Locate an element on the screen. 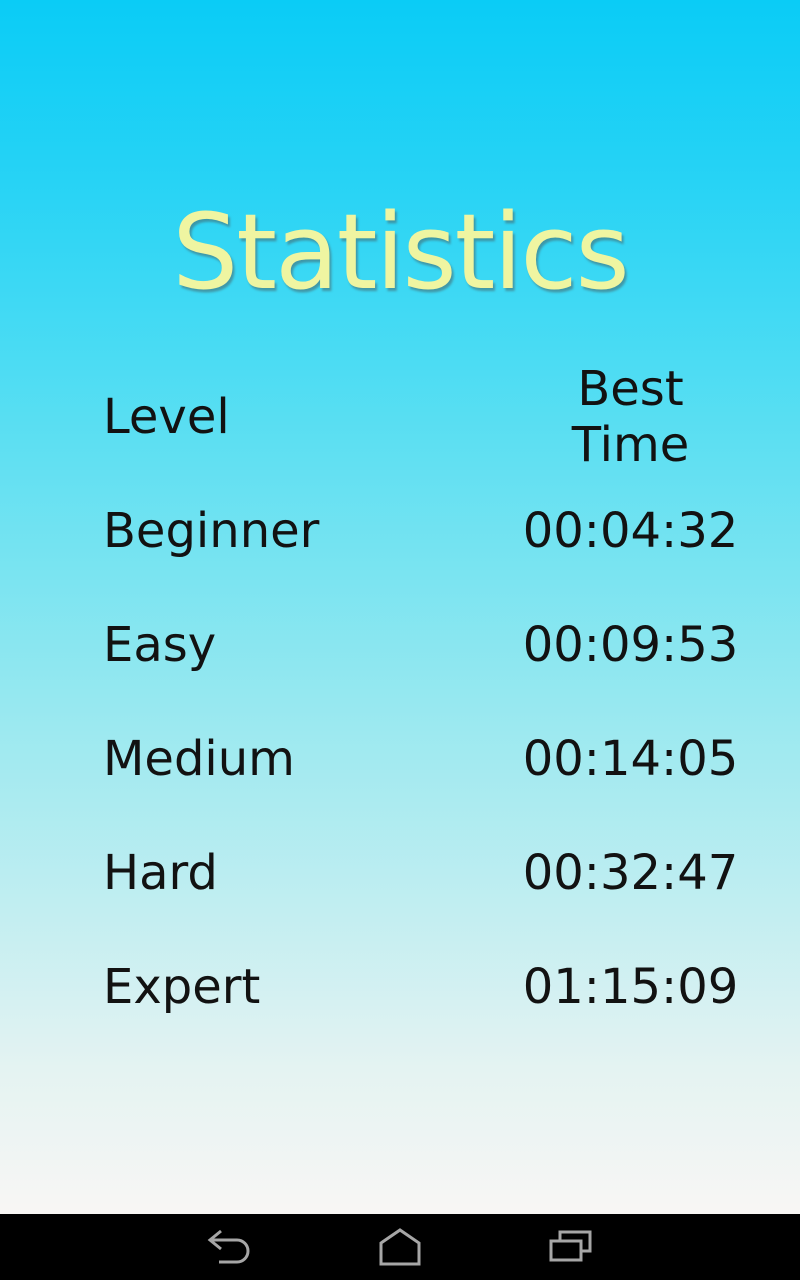 The height and width of the screenshot is (1280, 800). table-row: Beginner 00:04:32 is located at coordinates (425, 531).